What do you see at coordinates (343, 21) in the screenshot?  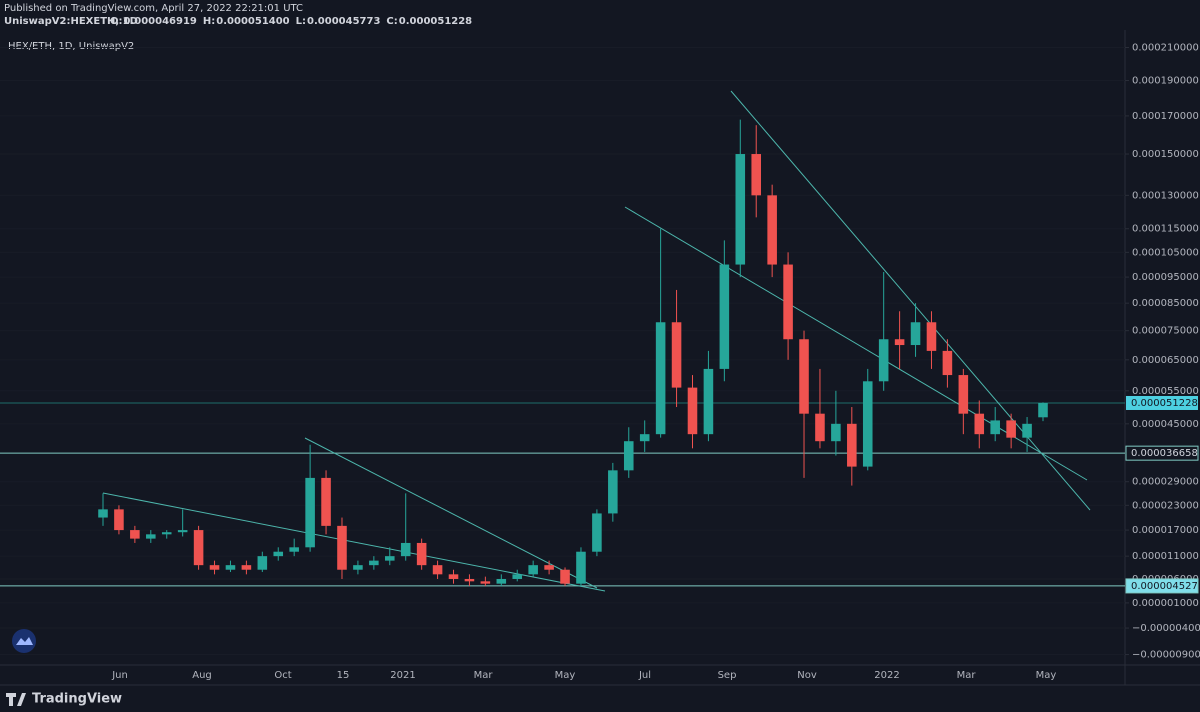 I see `ohlc-value: 0.000045773` at bounding box center [343, 21].